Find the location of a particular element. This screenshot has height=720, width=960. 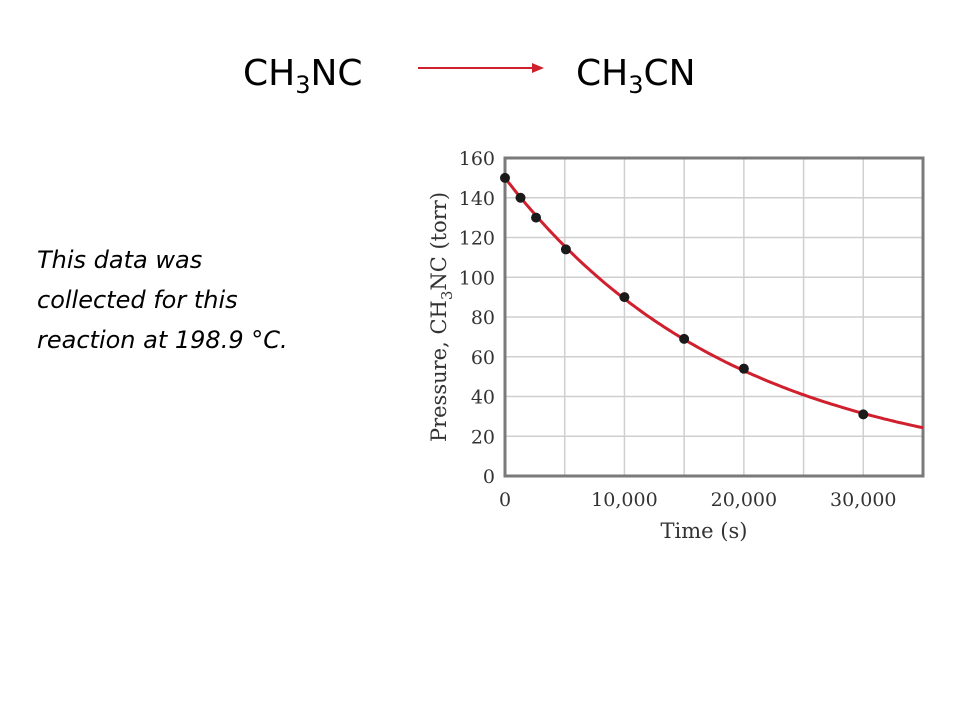

y-tick-label: 20 is located at coordinates (483, 437).